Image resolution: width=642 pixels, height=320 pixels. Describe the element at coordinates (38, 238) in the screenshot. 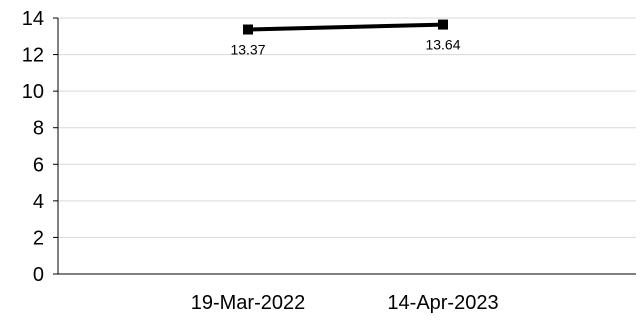

I see `y-tick-label: 2` at that location.